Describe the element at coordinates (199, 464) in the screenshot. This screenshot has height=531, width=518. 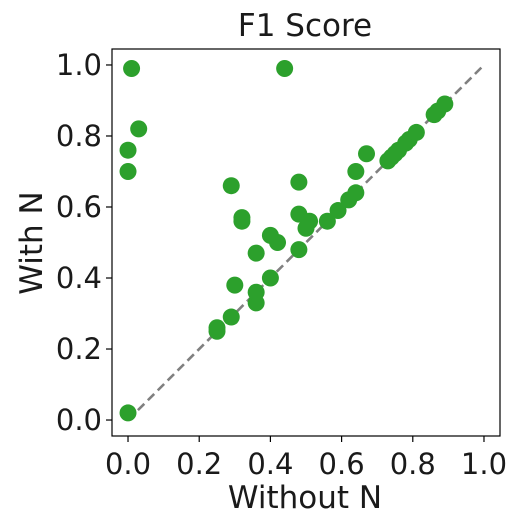
I see `x-tick-label: 0.2` at that location.